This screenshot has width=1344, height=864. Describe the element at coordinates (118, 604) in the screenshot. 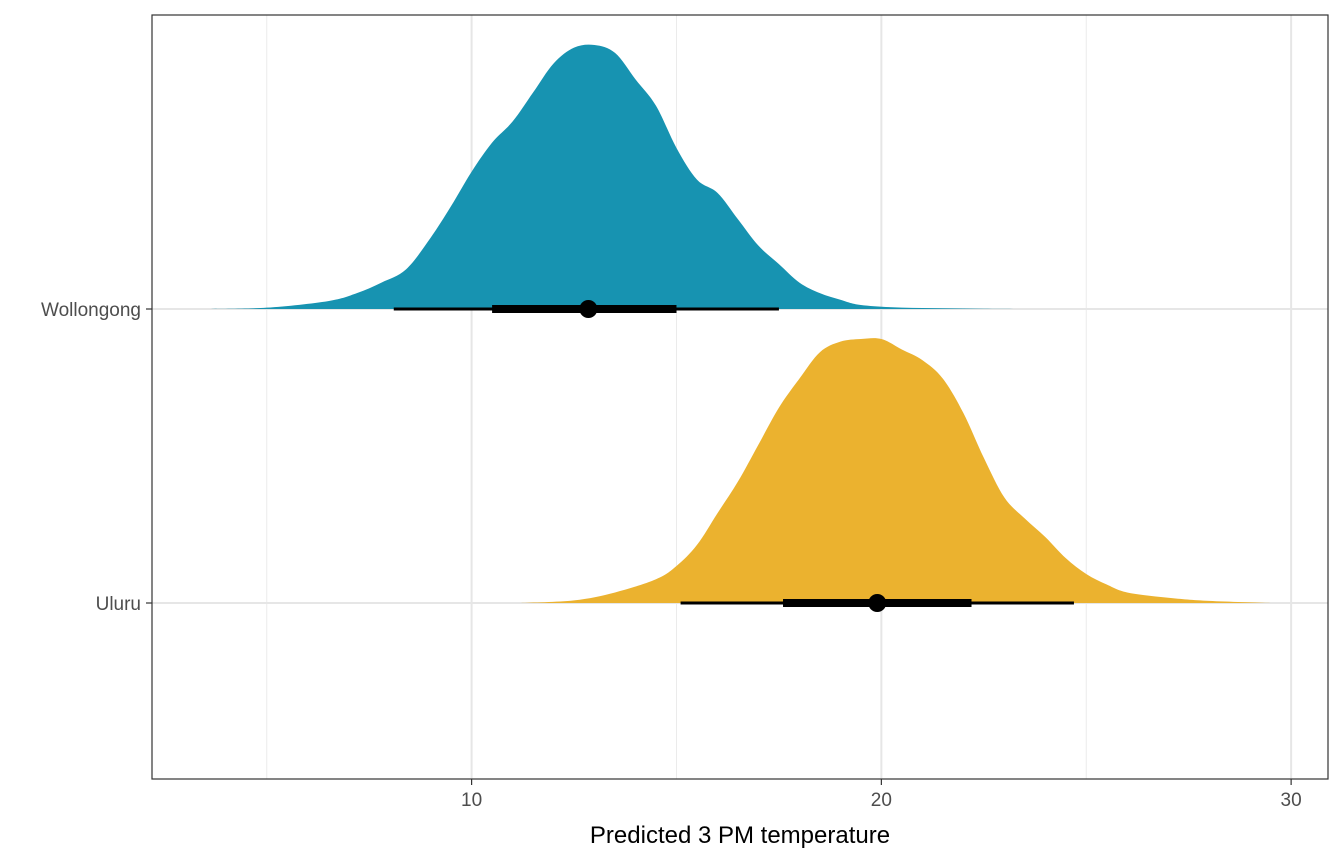

I see `y-tick-label: Uluru` at that location.